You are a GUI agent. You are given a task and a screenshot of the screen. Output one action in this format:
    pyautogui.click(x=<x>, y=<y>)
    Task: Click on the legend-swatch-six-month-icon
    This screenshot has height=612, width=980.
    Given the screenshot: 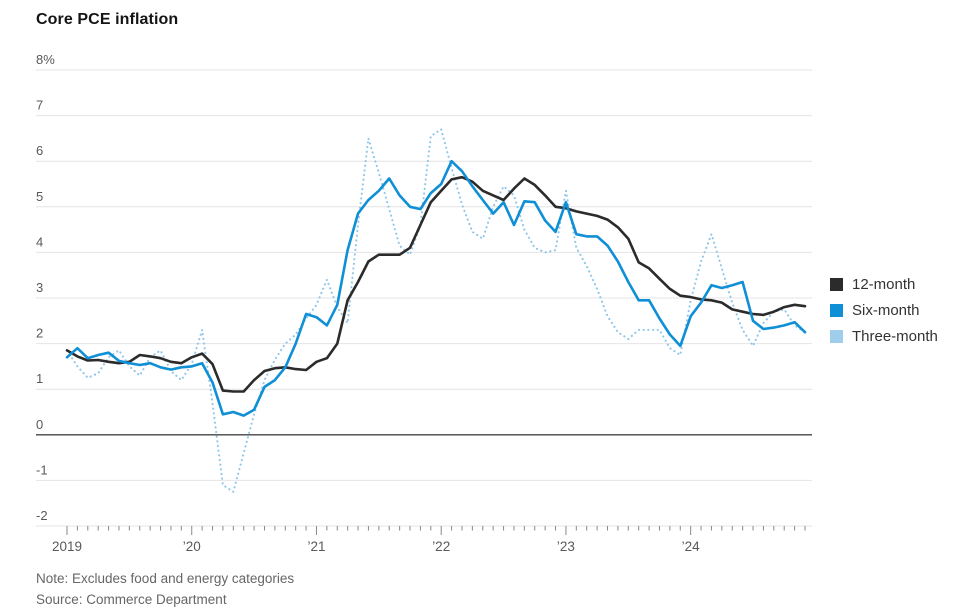 What is the action you would take?
    pyautogui.click(x=836, y=310)
    